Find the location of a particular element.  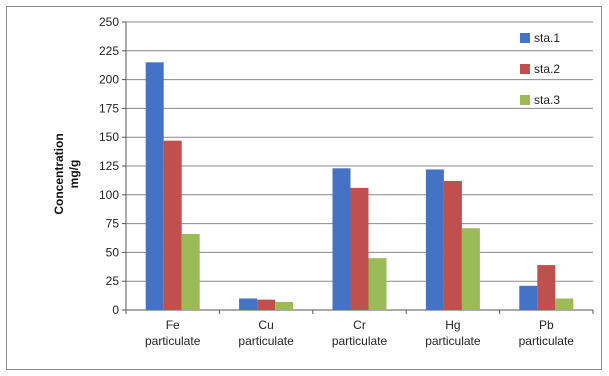

bar-sta3-cu is located at coordinates (284, 305).